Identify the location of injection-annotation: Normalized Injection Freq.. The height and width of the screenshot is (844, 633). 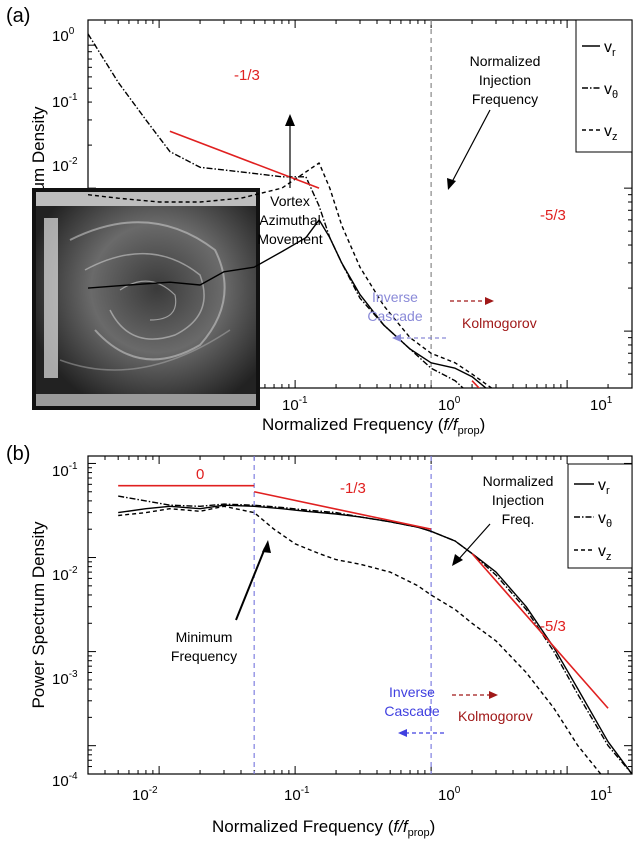
(502, 519).